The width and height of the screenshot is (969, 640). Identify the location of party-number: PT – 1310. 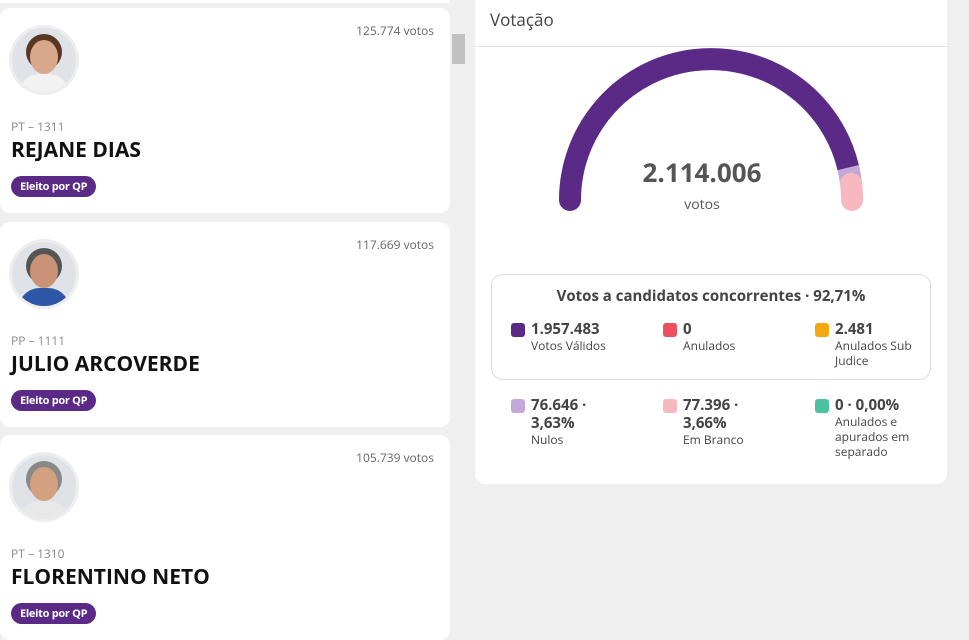
(38, 553).